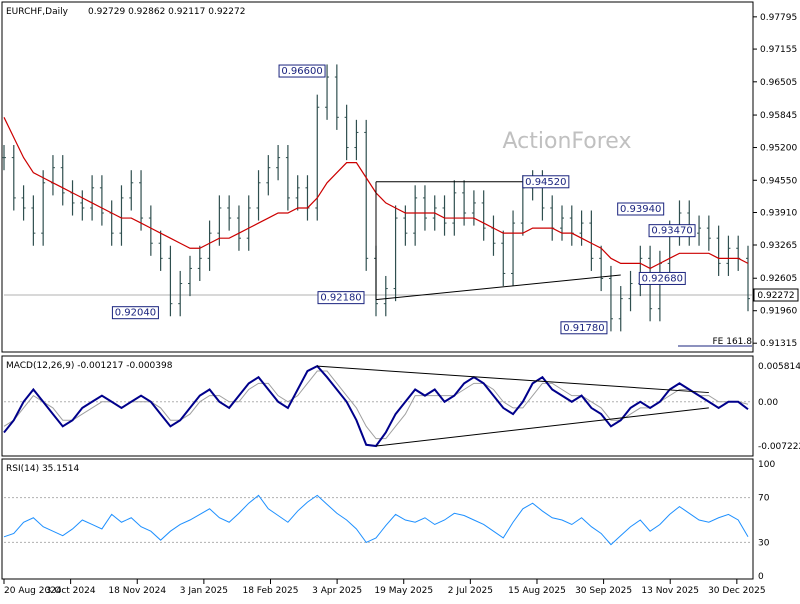 The image size is (800, 604). Describe the element at coordinates (778, 312) in the screenshot. I see `price-axis-label: 0.91960` at that location.